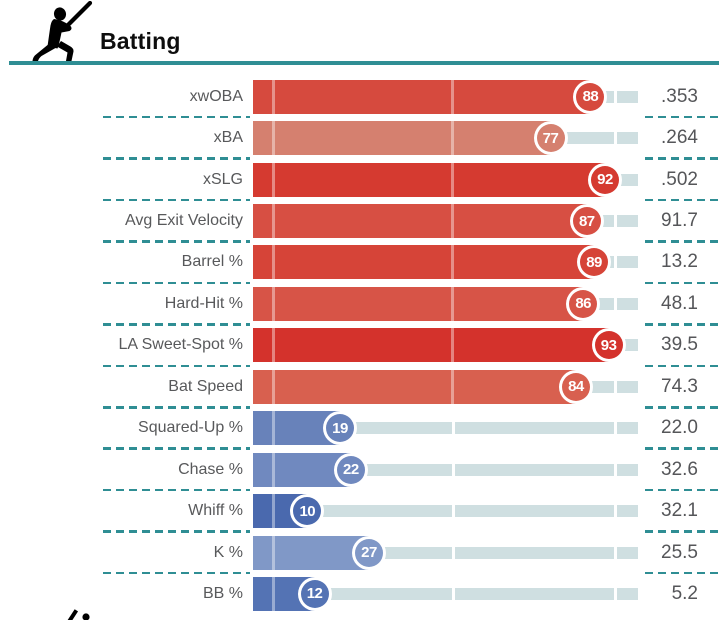  I want to click on next-section-icon, so click(77, 614).